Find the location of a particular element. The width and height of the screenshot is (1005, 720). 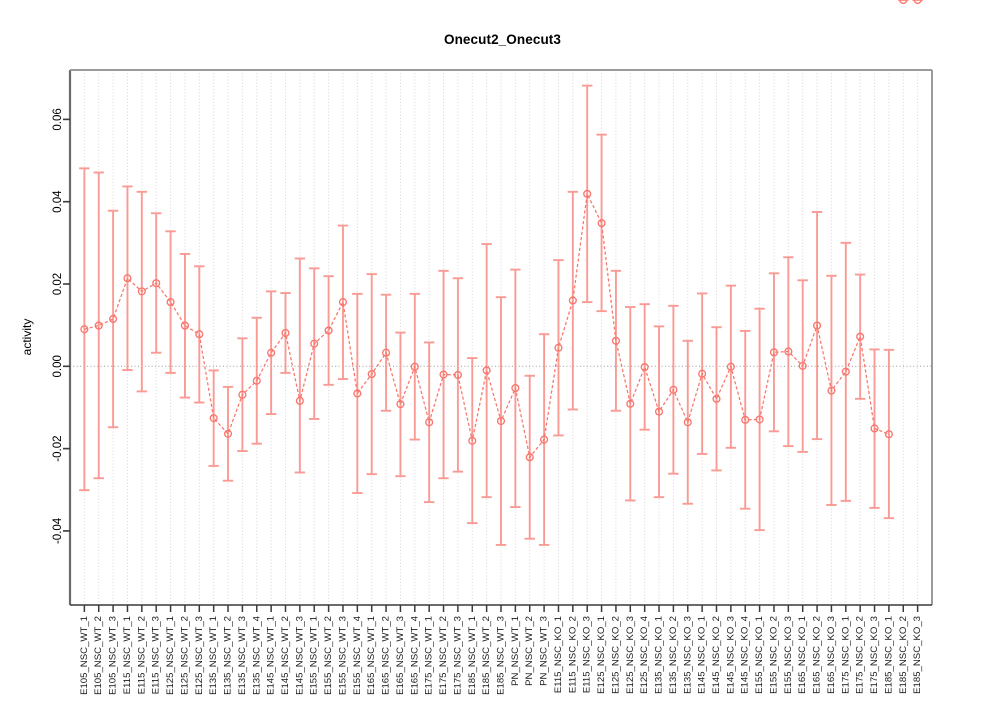

x-axis-tick-label: E125_NSC_KO_4 is located at coordinates (644, 654).